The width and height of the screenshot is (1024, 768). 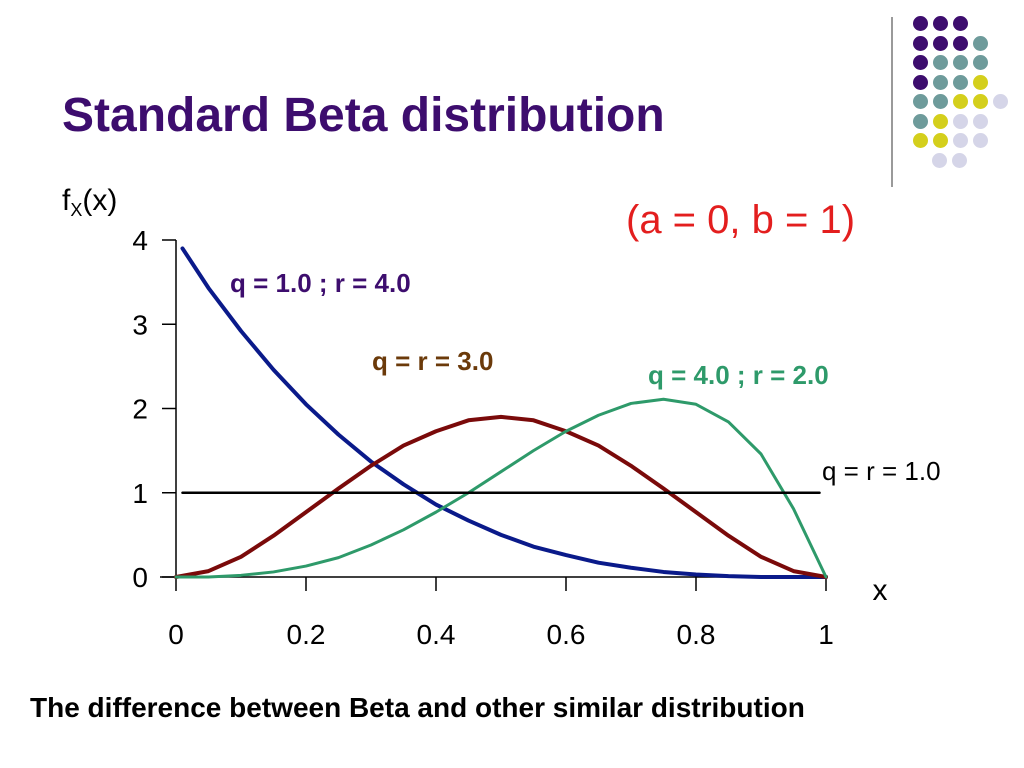 I want to click on y-tick-label: 1, so click(x=140, y=493).